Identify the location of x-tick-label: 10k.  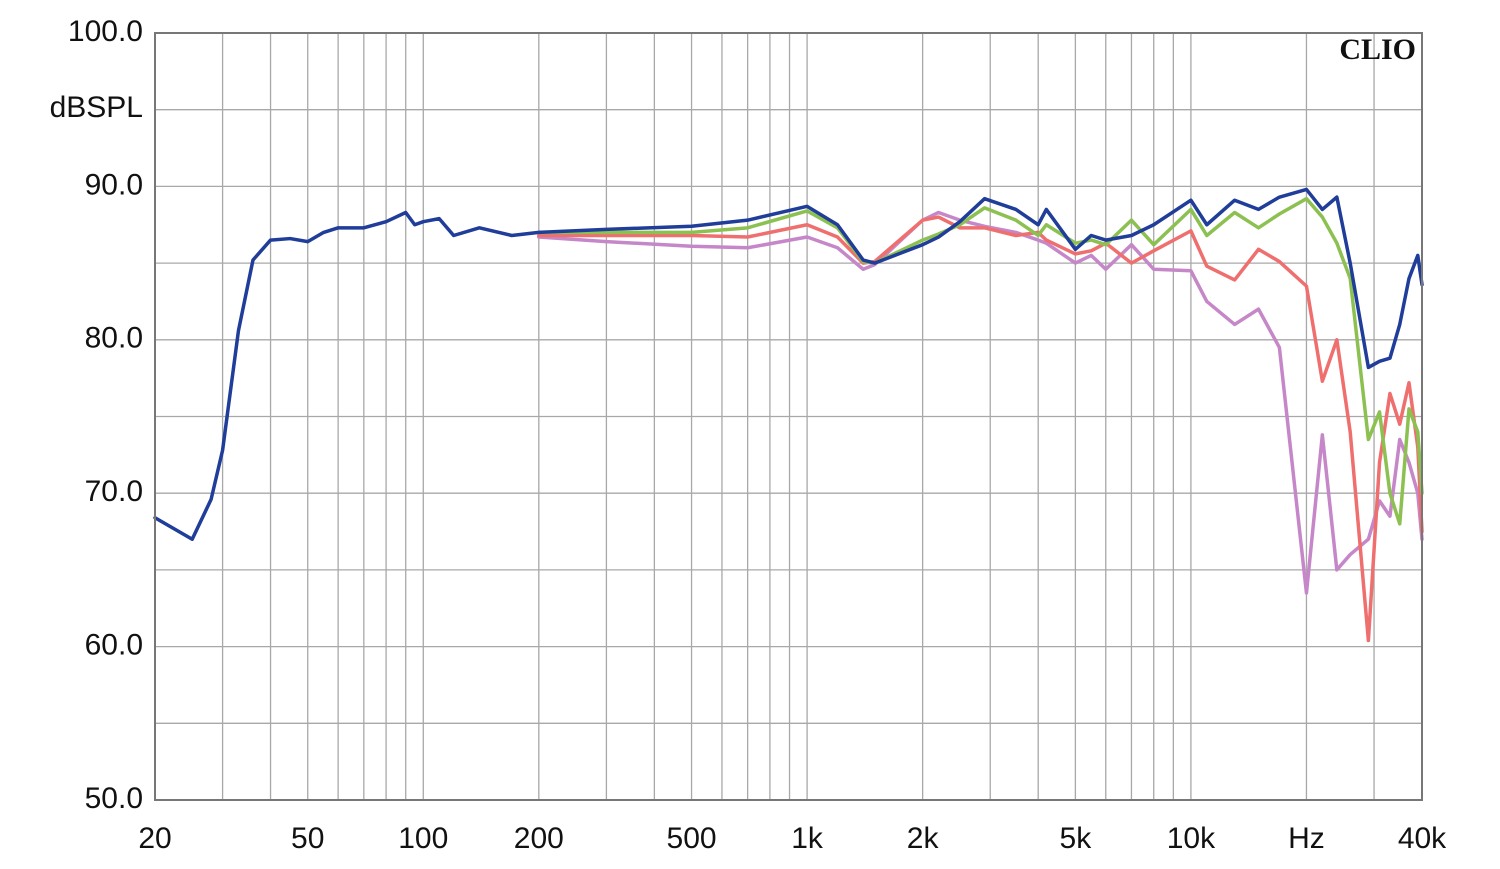
(1191, 838).